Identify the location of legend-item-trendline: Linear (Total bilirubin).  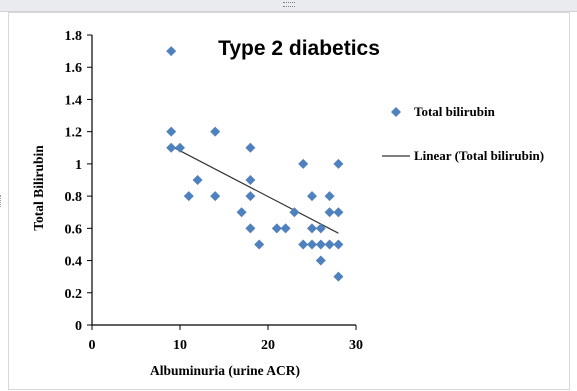
(463, 155).